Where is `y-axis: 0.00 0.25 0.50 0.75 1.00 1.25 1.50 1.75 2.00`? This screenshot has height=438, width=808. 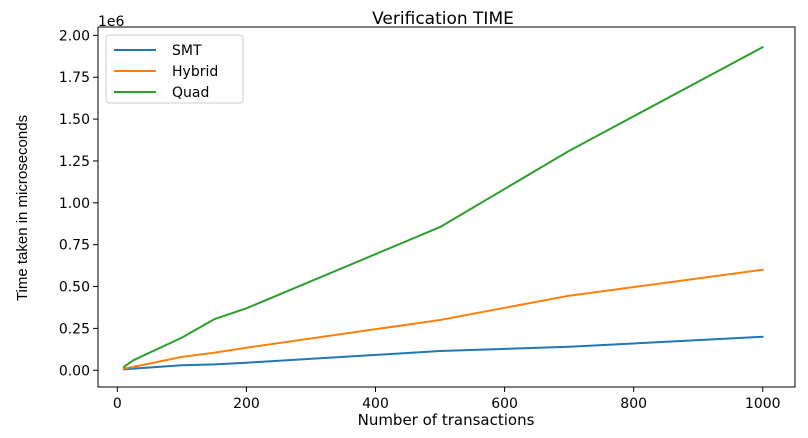
y-axis: 0.00 0.25 0.50 0.75 1.00 1.25 1.50 1.75 2.00 is located at coordinates (78, 203).